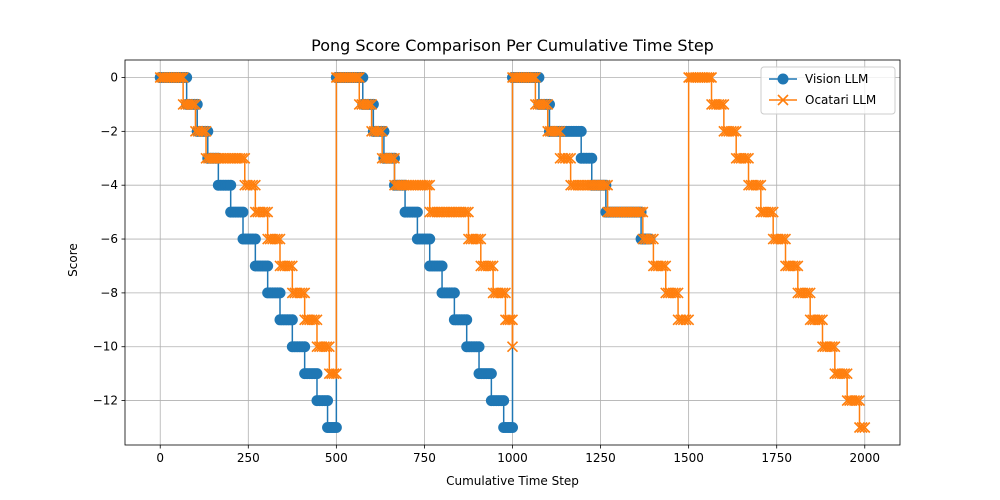 The width and height of the screenshot is (1000, 500). I want to click on y-axis-label: Score, so click(73, 260).